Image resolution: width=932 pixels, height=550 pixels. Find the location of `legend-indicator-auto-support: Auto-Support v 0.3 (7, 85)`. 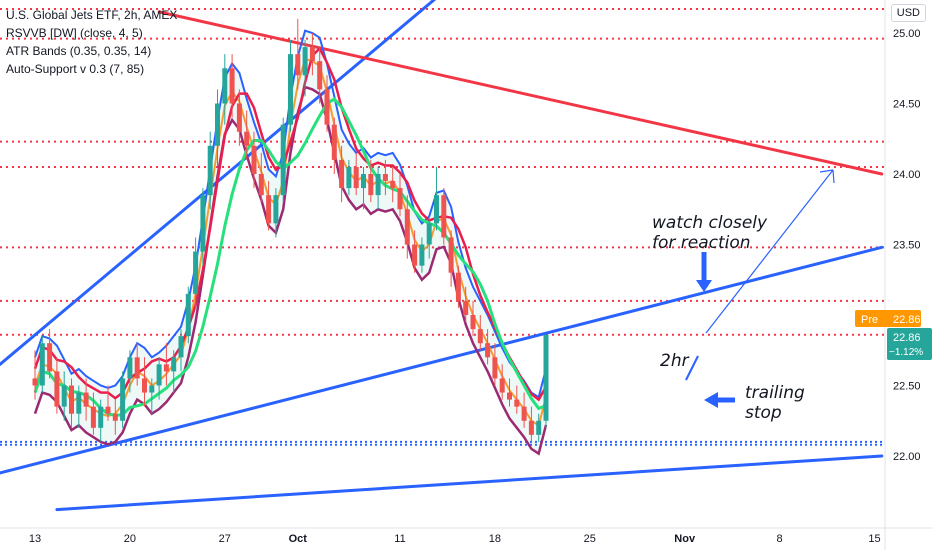

legend-indicator-auto-support: Auto-Support v 0.3 (7, 85) is located at coordinates (75, 69).